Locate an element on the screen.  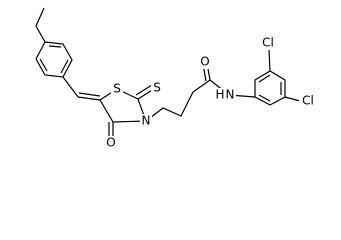
chain-bond is located at coordinates (178, 100).